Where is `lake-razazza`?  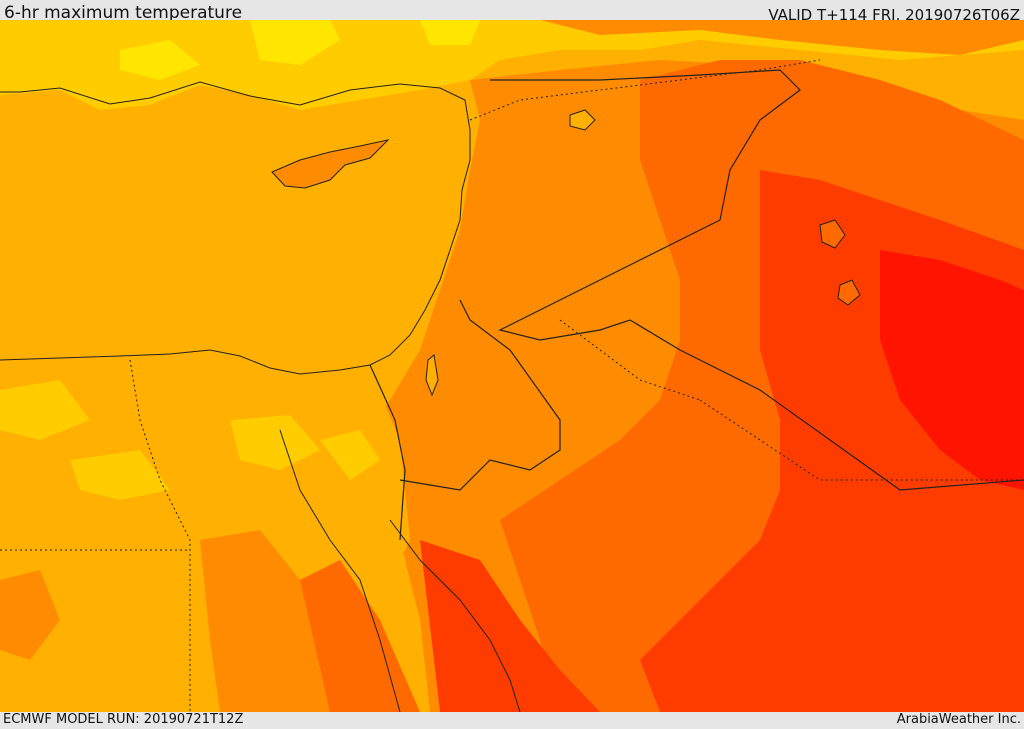 lake-razazza is located at coordinates (849, 292).